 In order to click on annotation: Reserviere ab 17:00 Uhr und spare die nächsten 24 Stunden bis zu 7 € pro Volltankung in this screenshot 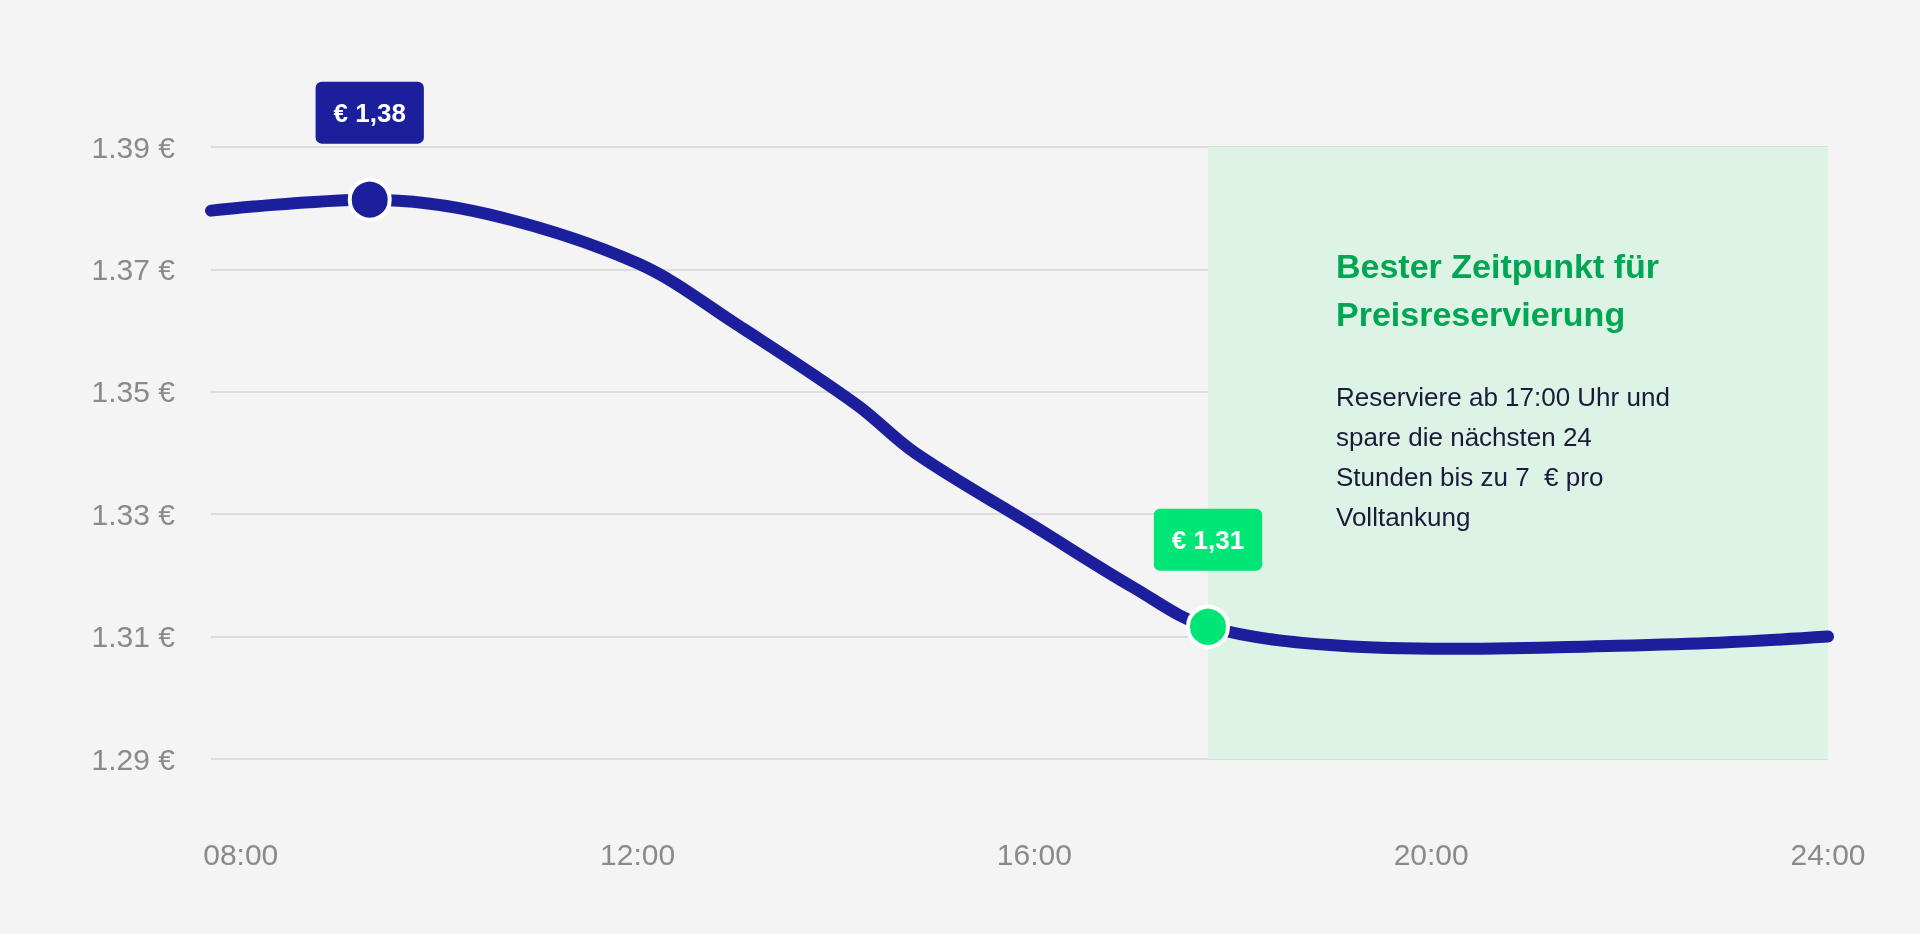, I will do `click(1506, 457)`.